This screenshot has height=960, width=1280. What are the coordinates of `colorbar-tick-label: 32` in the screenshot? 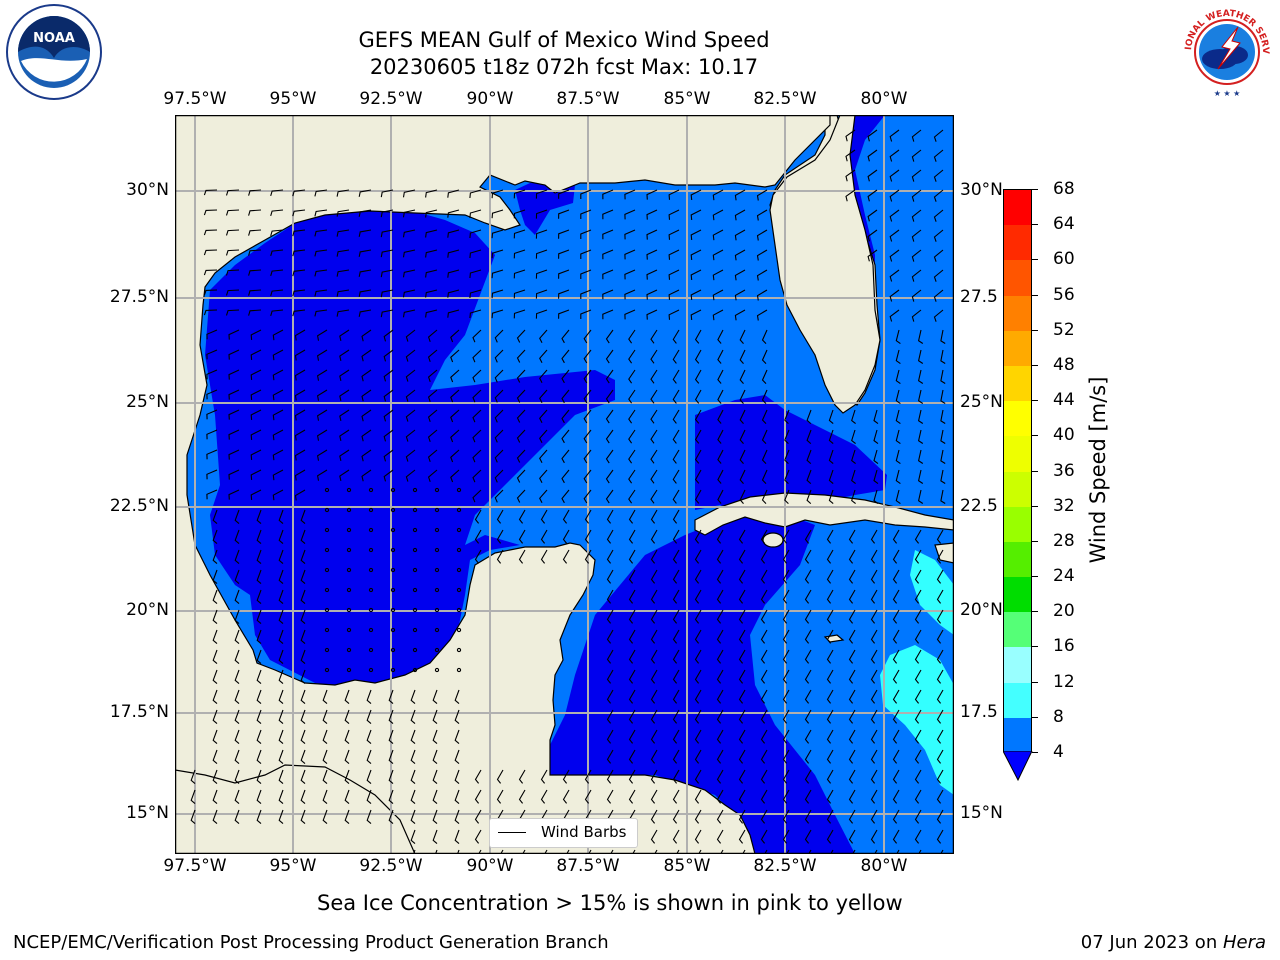 It's located at (1064, 505).